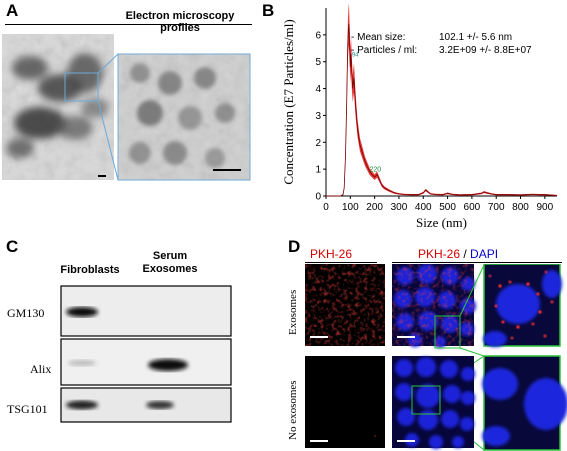  I want to click on fl-head-right-red: PKH-26, so click(439, 254).